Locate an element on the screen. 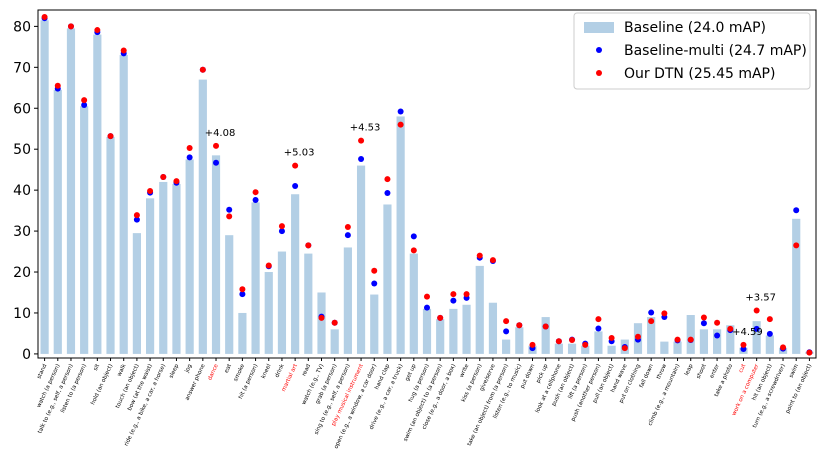 The width and height of the screenshot is (830, 467). legend-label-dtn: Our DTN (25.45 mAP) is located at coordinates (699, 74).